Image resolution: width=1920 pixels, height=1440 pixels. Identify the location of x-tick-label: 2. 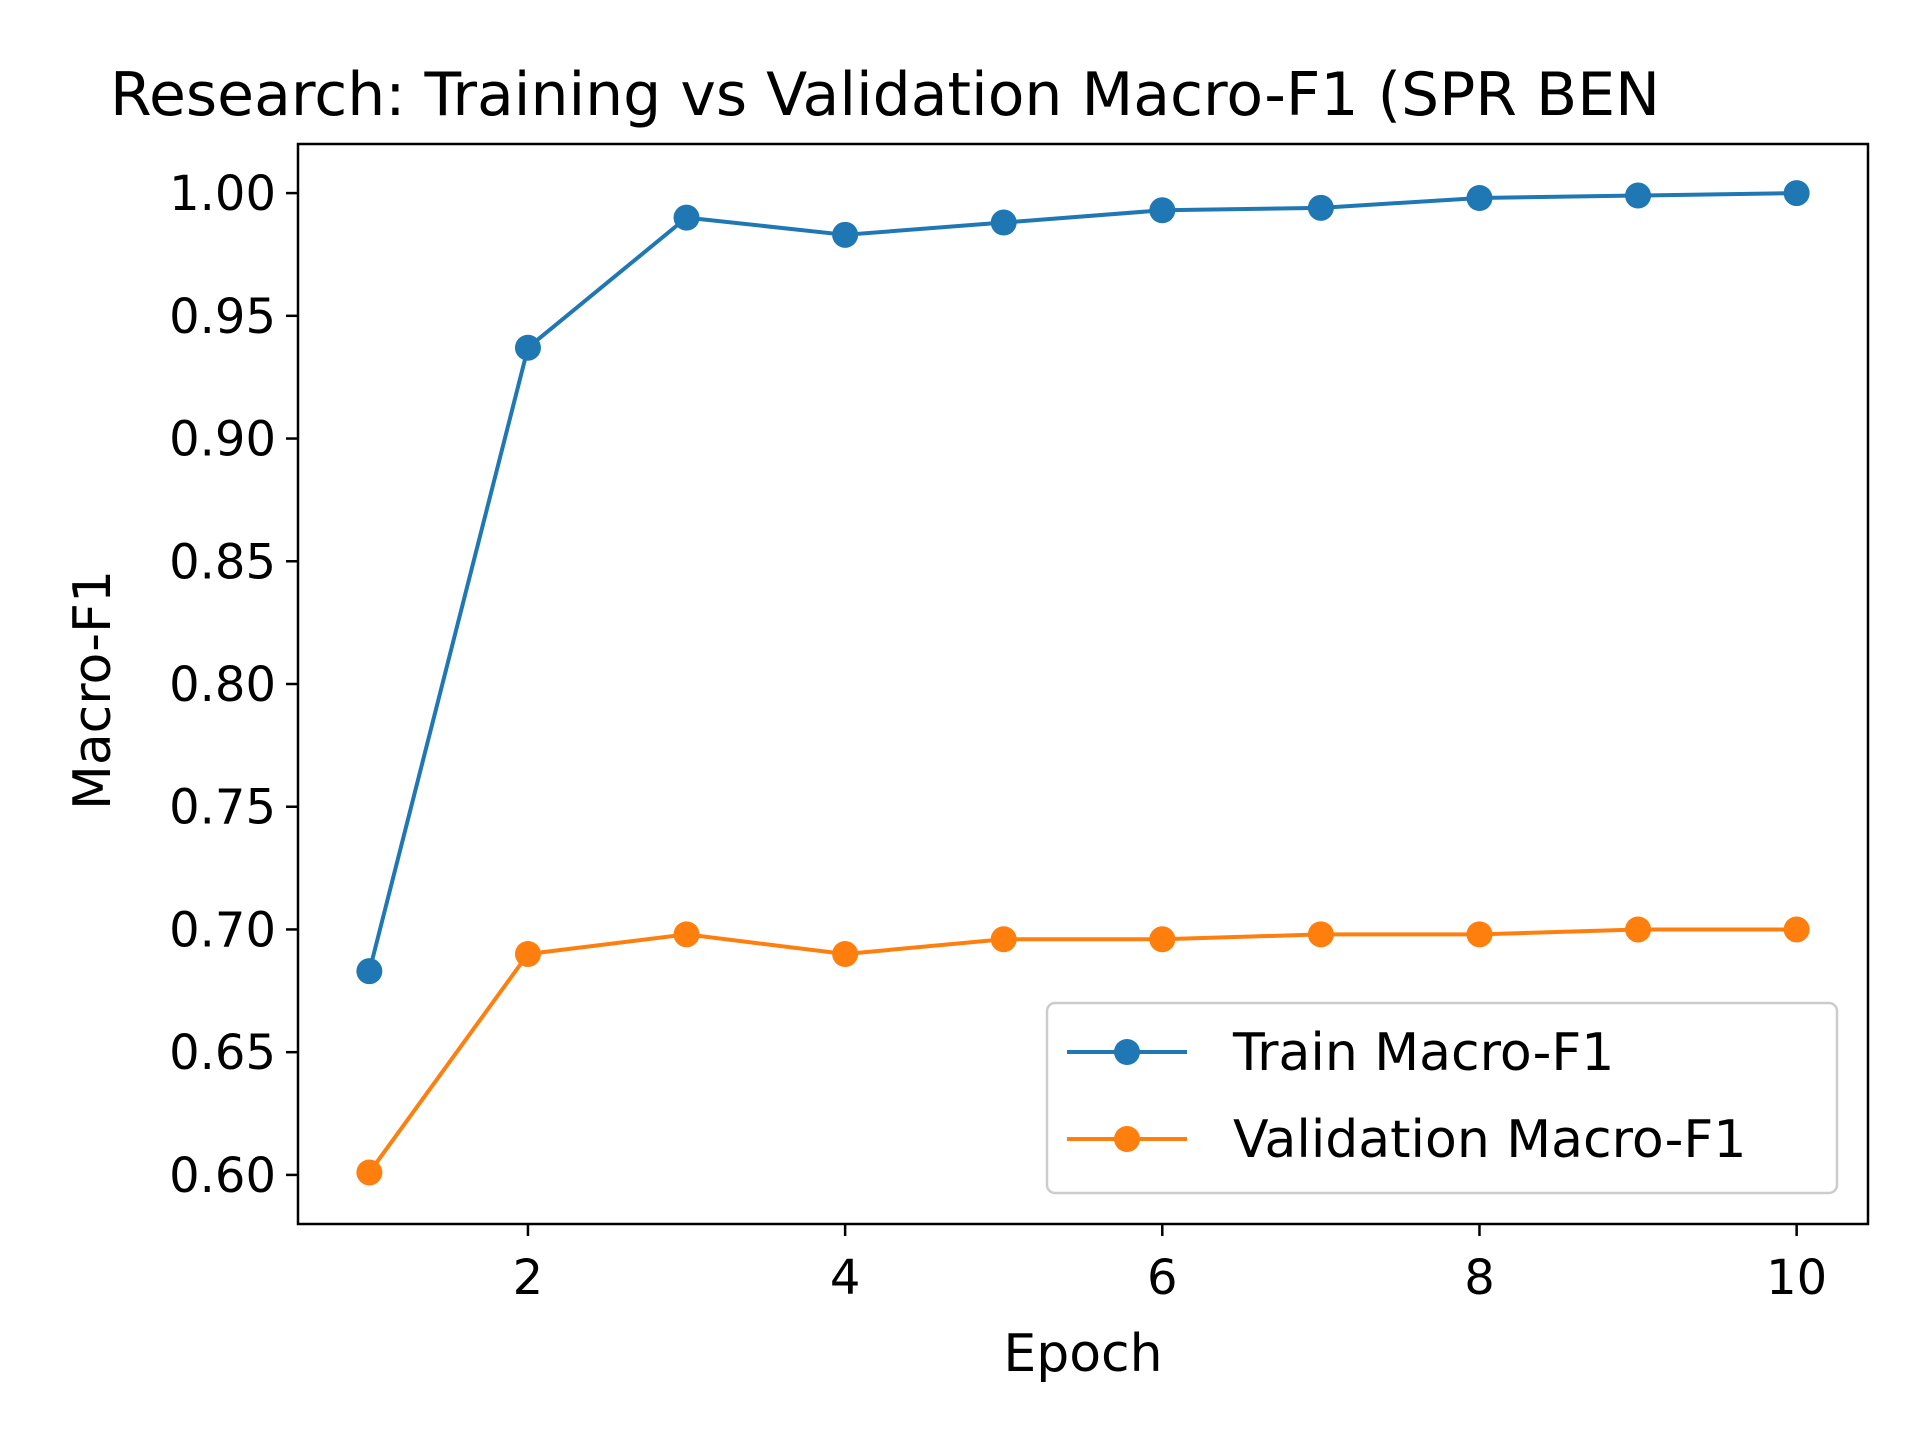
(528, 1278).